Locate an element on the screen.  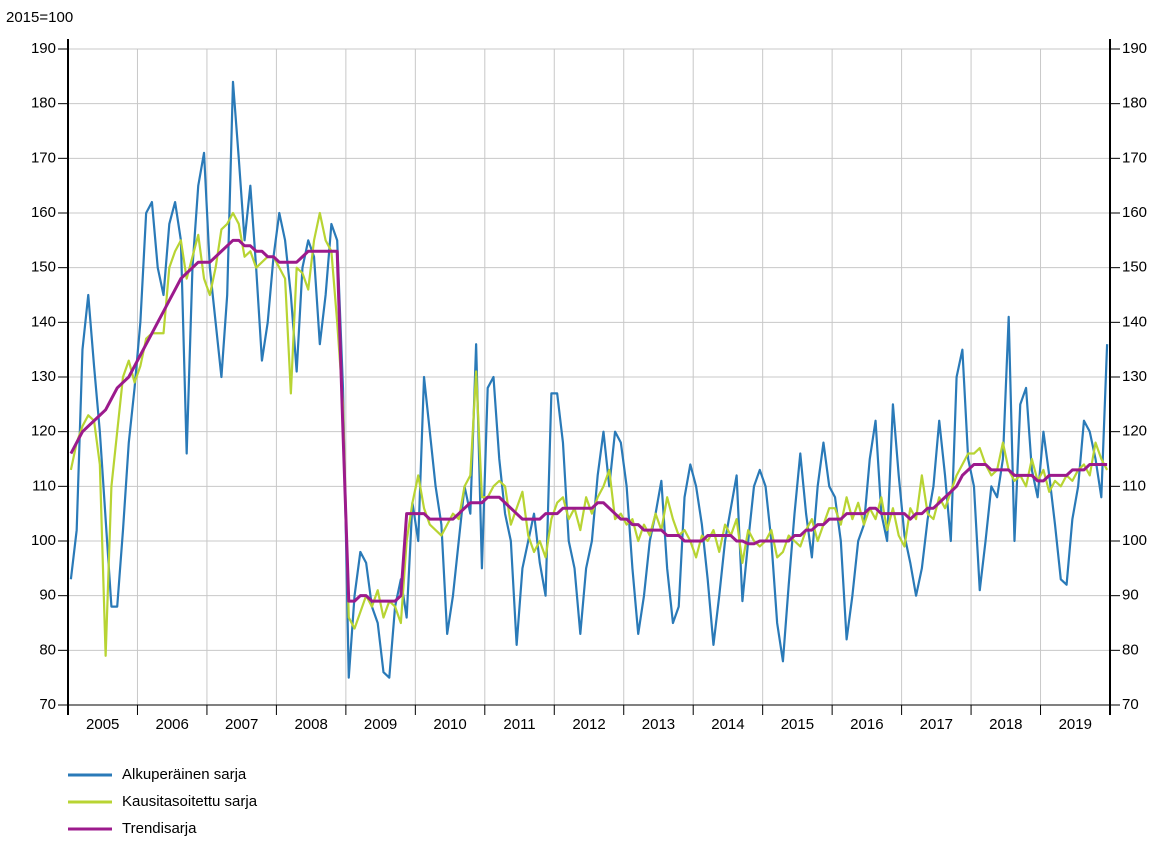
x-tick-label: 2008 is located at coordinates (310, 724).